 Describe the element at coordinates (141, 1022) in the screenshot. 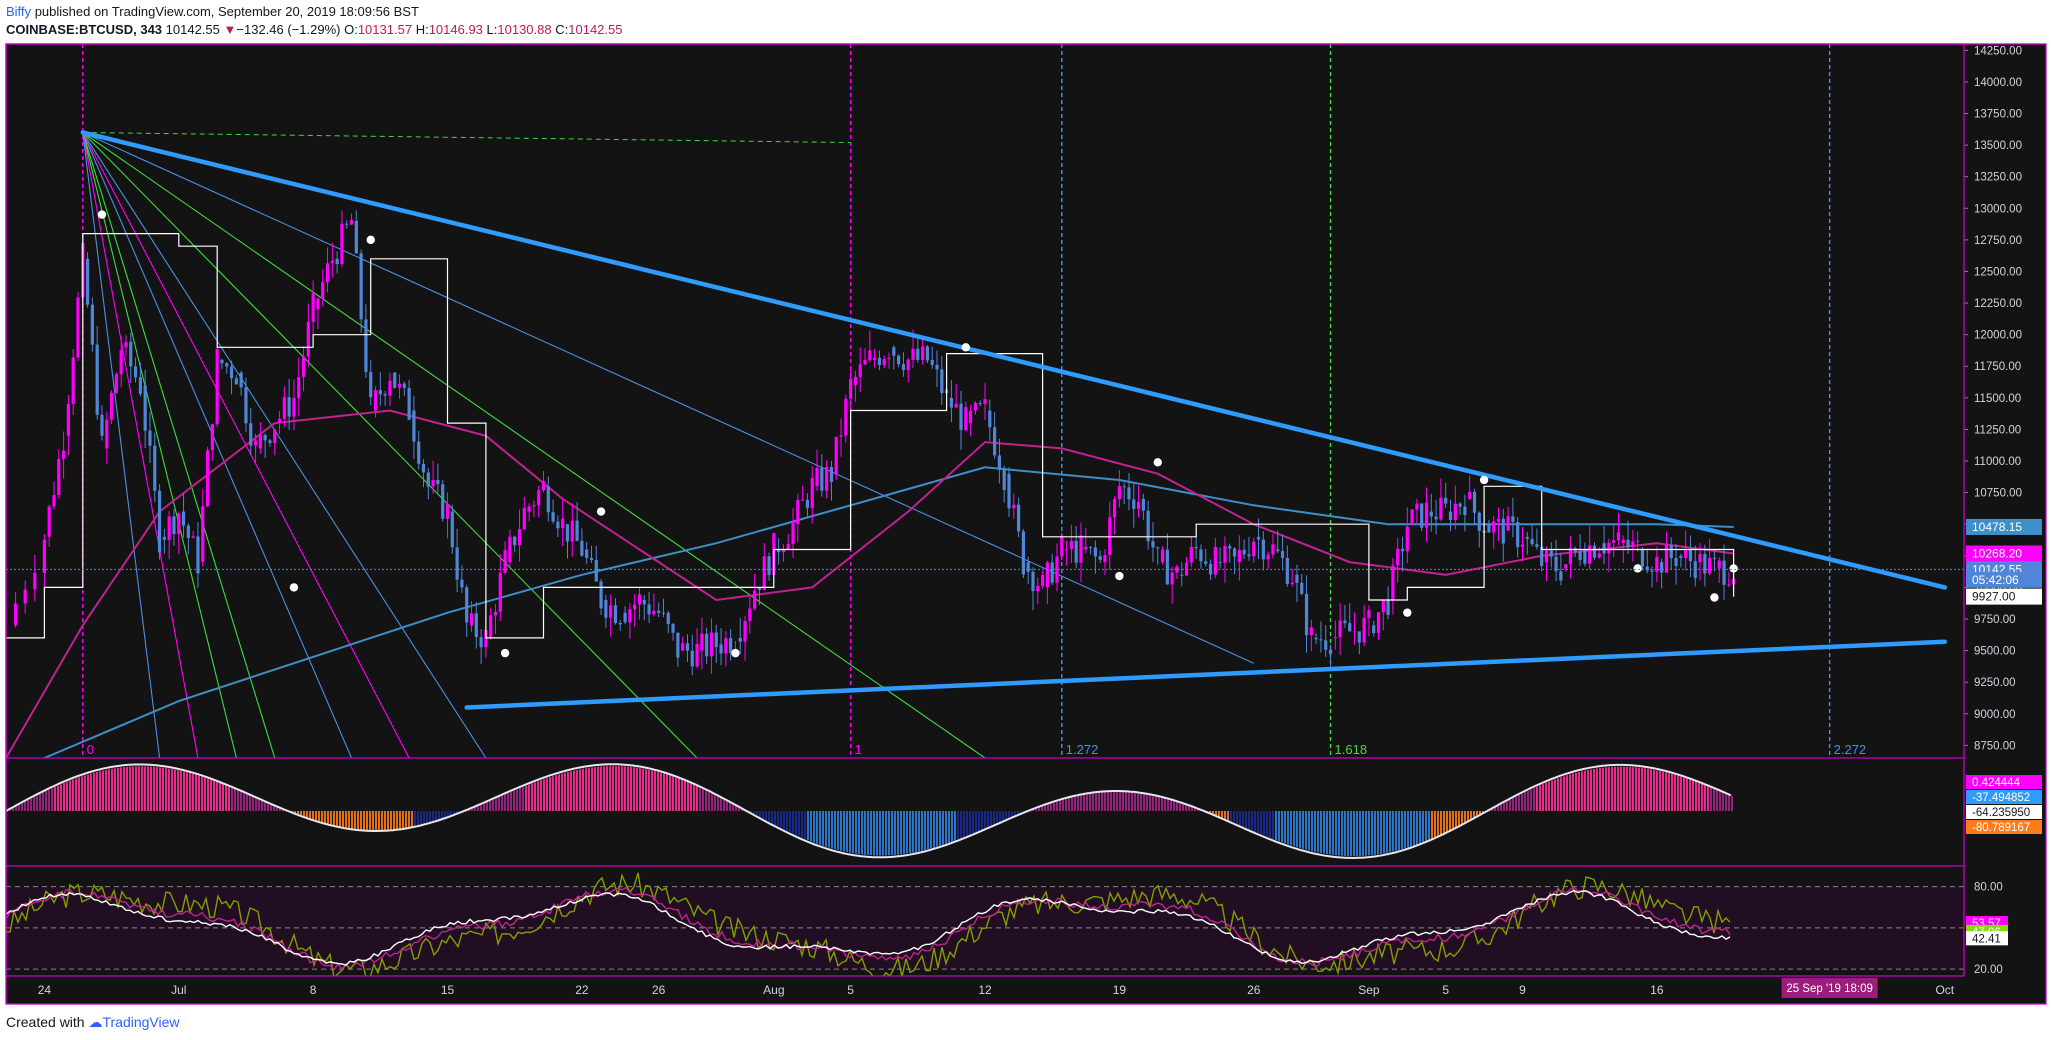

I see `tradingview-link: TradingView` at that location.